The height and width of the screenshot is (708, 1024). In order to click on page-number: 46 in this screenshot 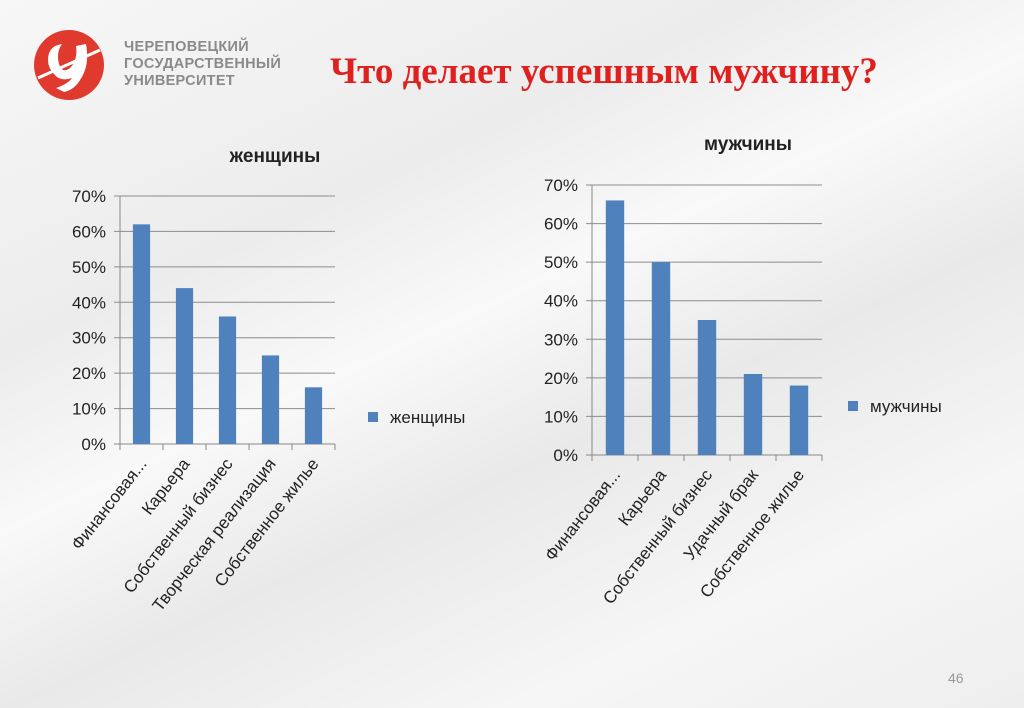, I will do `click(956, 678)`.